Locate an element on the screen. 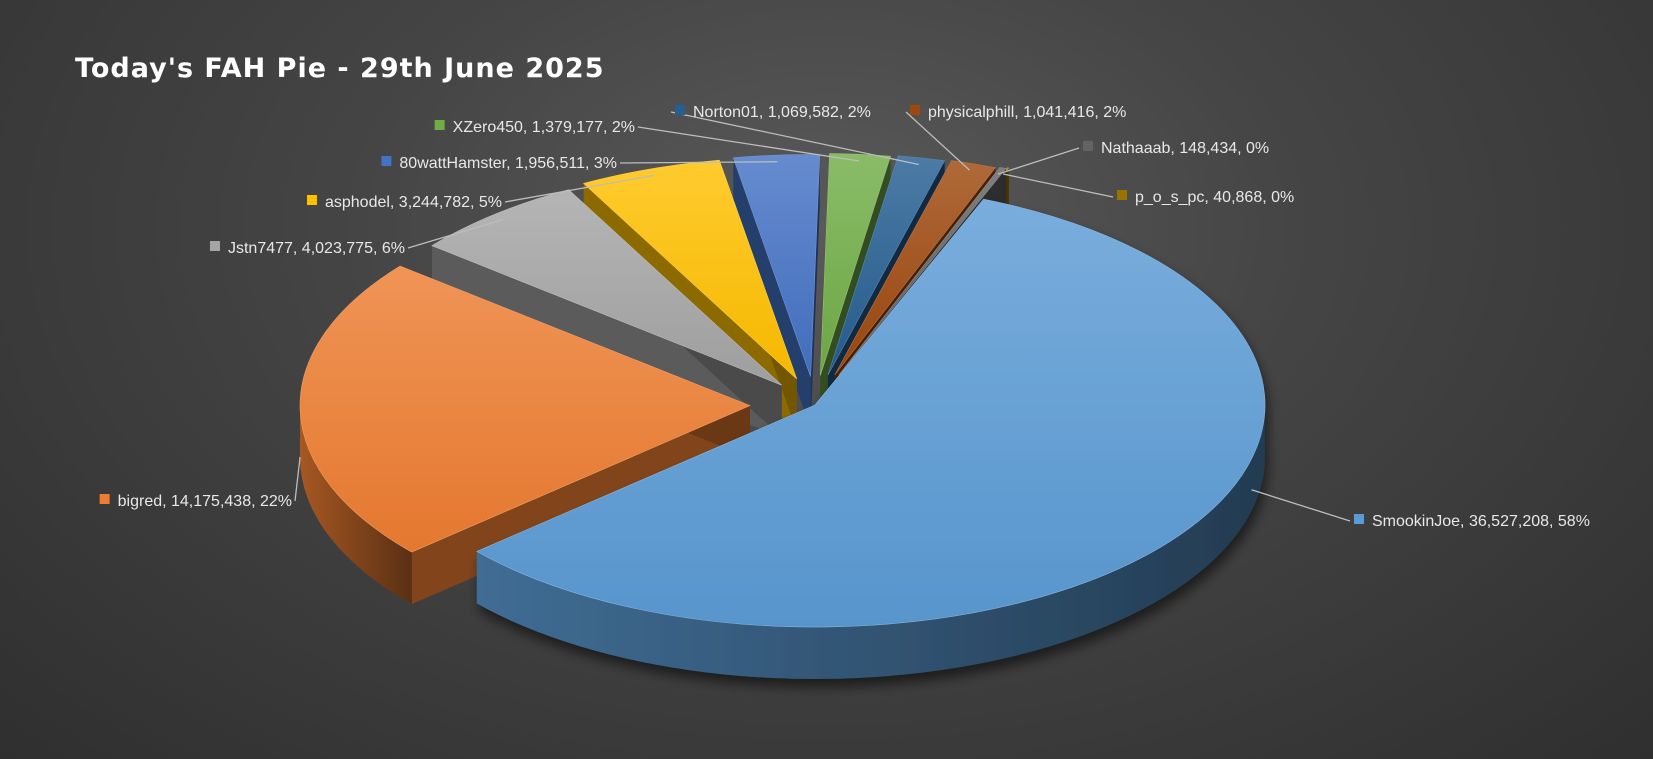 The width and height of the screenshot is (1653, 759). legend-key-norton01 is located at coordinates (680, 110).